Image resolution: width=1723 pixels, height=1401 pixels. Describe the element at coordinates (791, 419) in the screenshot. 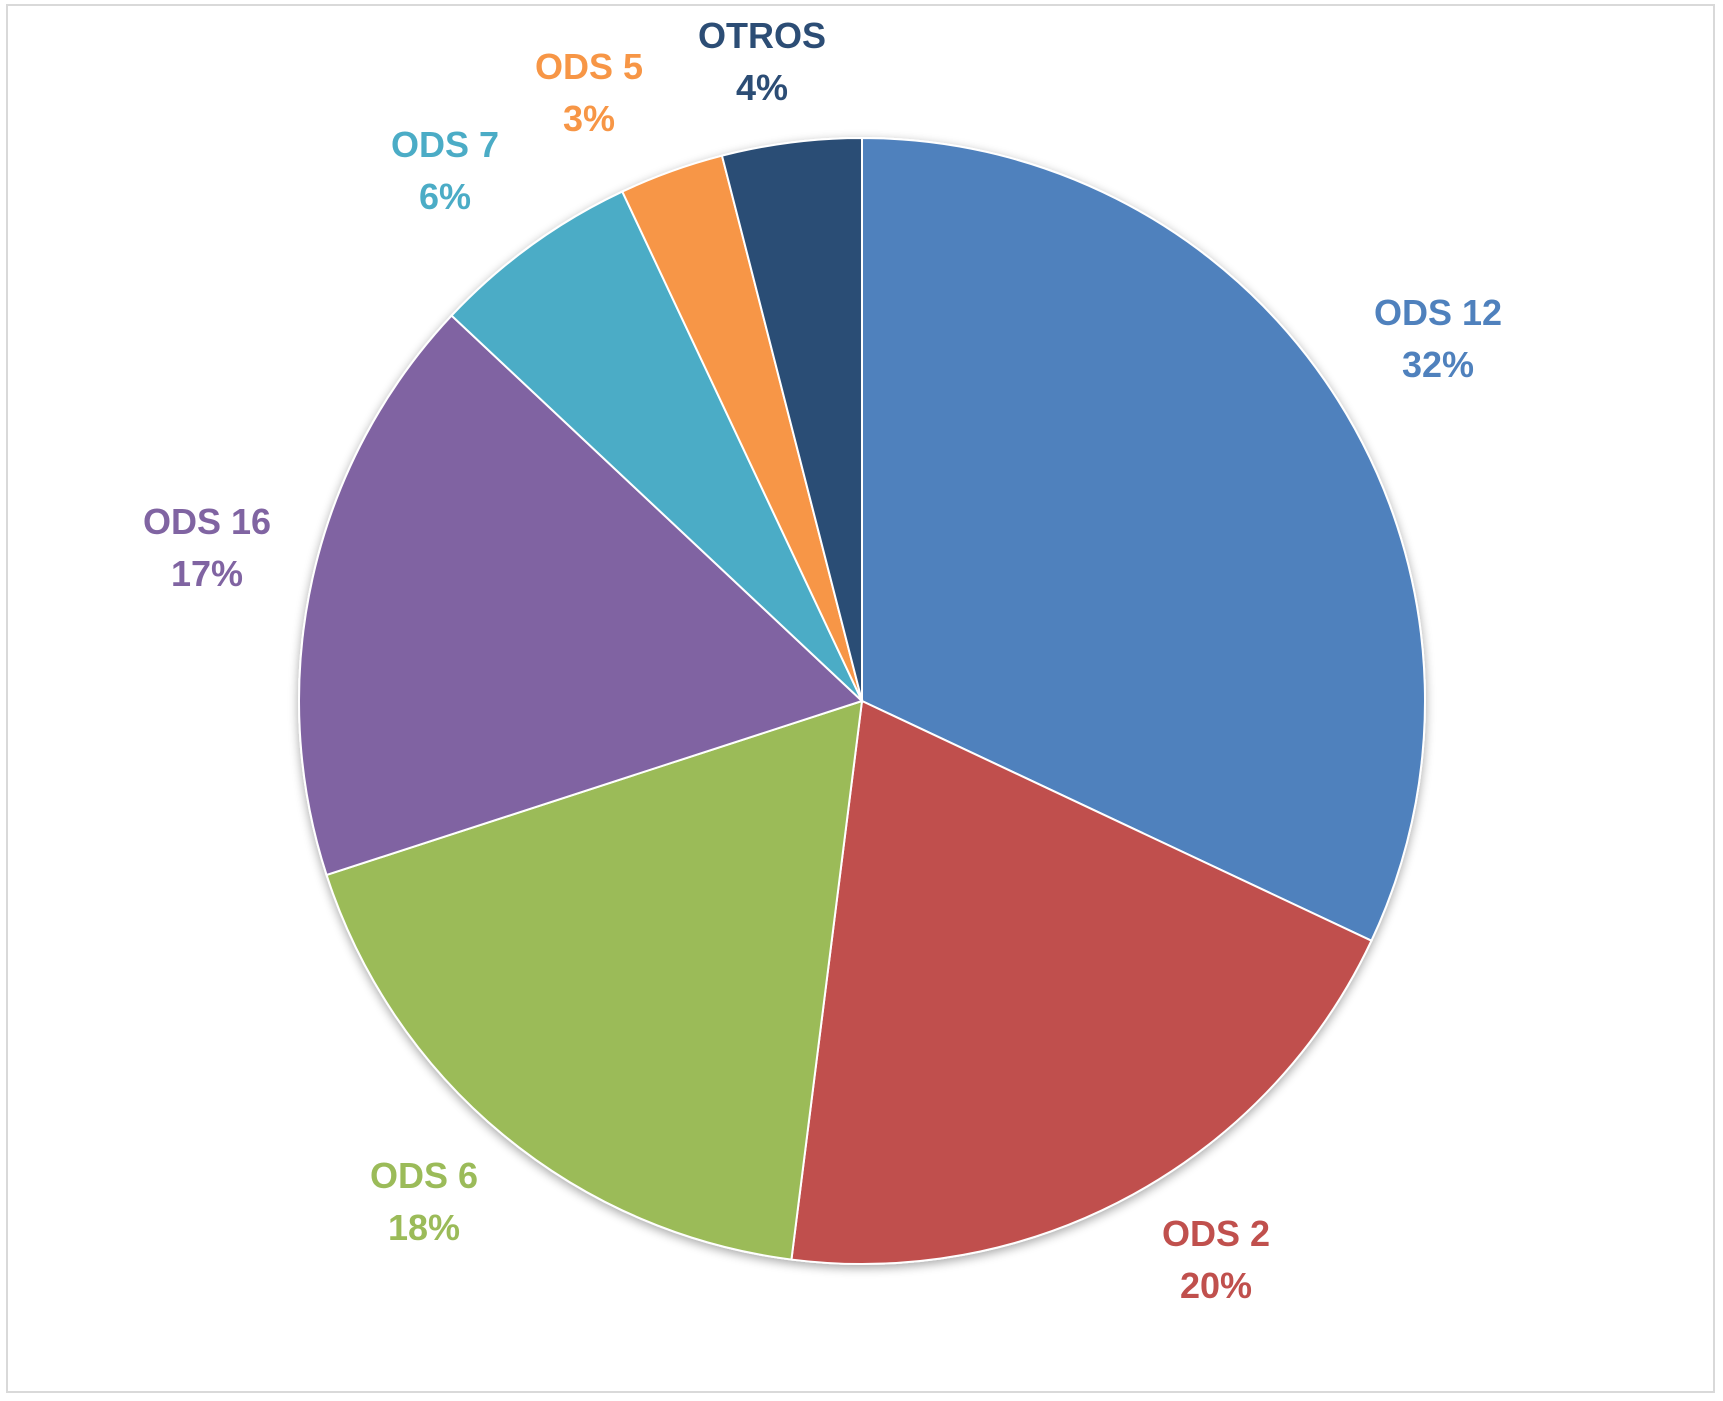

I see `pie-slice-otros` at that location.